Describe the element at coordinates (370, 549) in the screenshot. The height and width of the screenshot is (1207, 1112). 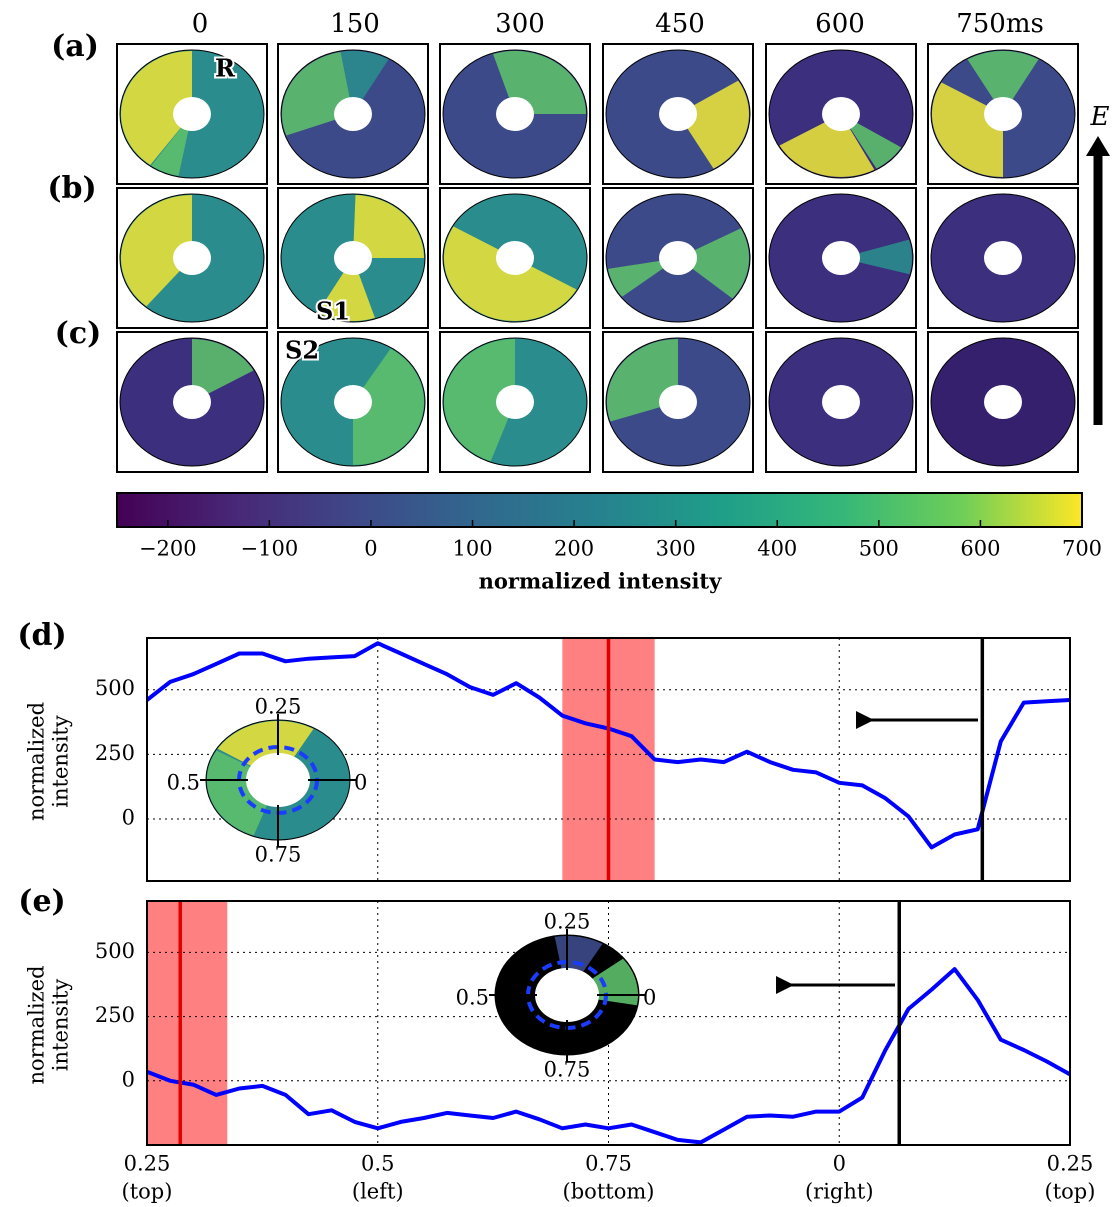
I see `colorbar-tick-label: 0` at that location.